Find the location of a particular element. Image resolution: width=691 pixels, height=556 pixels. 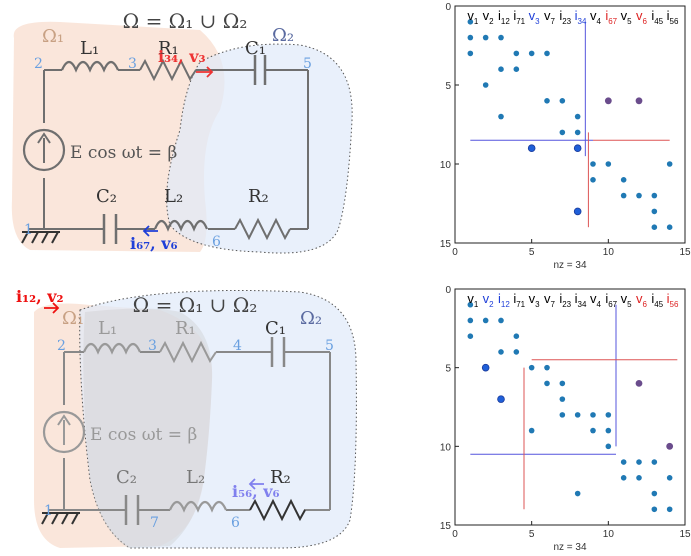

column-label: v3 is located at coordinates (535, 300).